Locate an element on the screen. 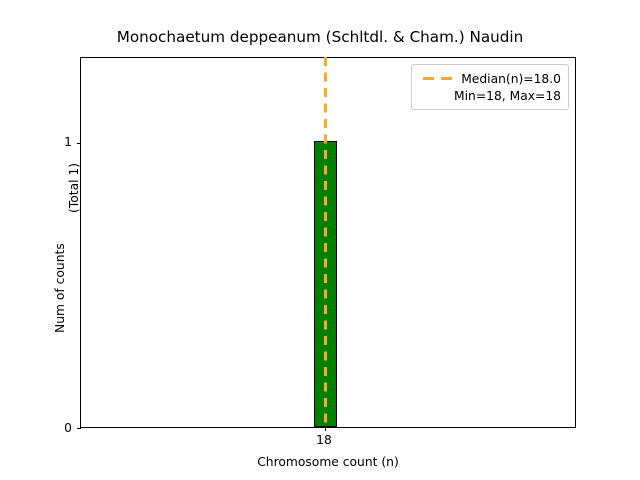 The width and height of the screenshot is (640, 480). legend-entry-minmax: Min=18, Max=18 is located at coordinates (490, 95).